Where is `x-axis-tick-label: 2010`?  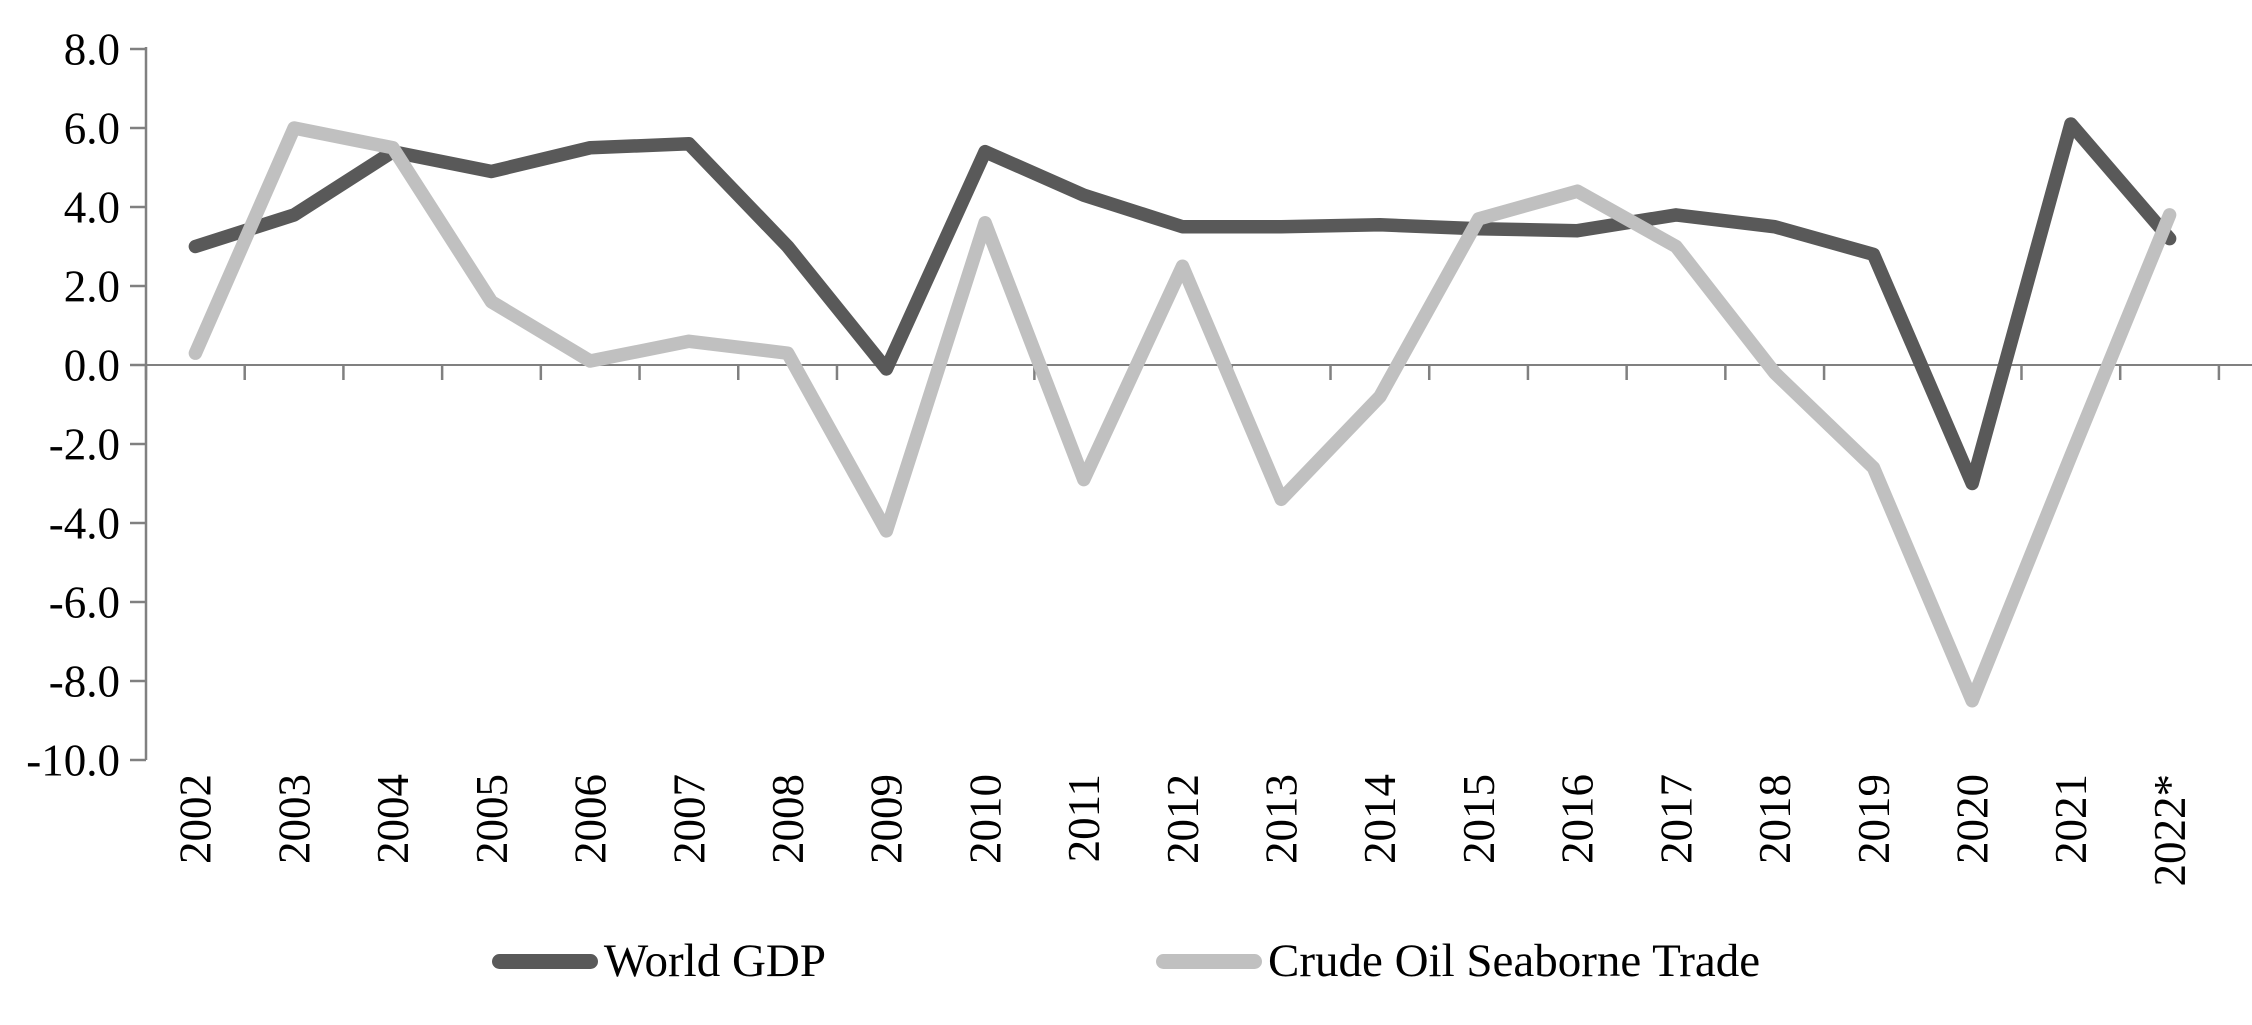
x-axis-tick-label: 2010 is located at coordinates (985, 819).